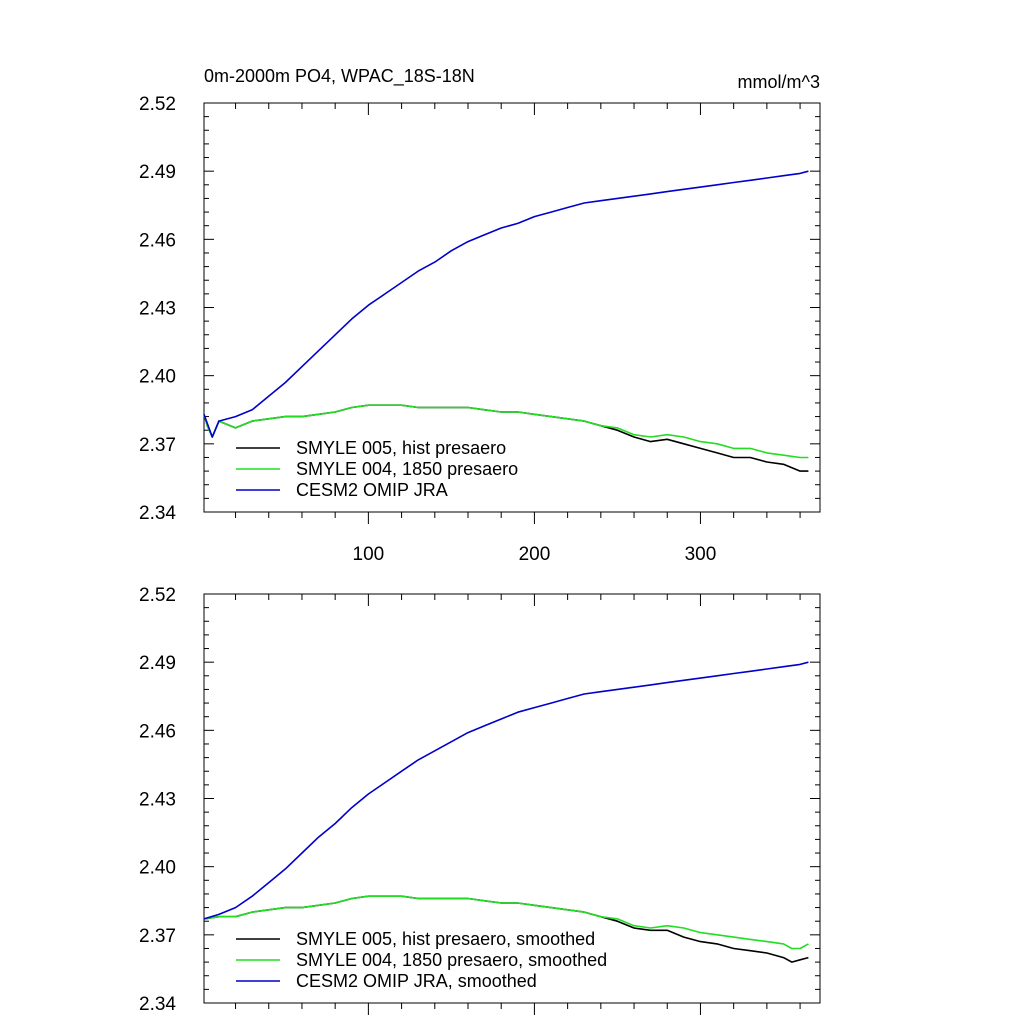 The height and width of the screenshot is (1024, 1024). What do you see at coordinates (372, 490) in the screenshot?
I see `top-legend-label-3: CESM2 OMIP JRA` at bounding box center [372, 490].